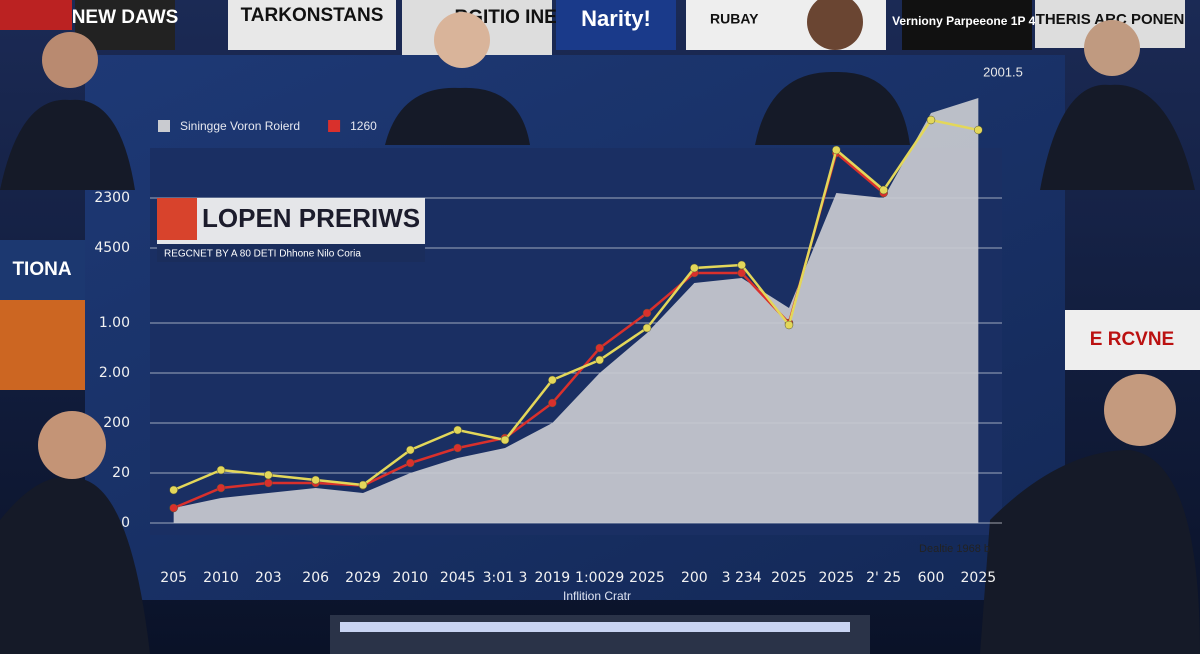  I want to click on x-tick-label: 600, so click(931, 578).